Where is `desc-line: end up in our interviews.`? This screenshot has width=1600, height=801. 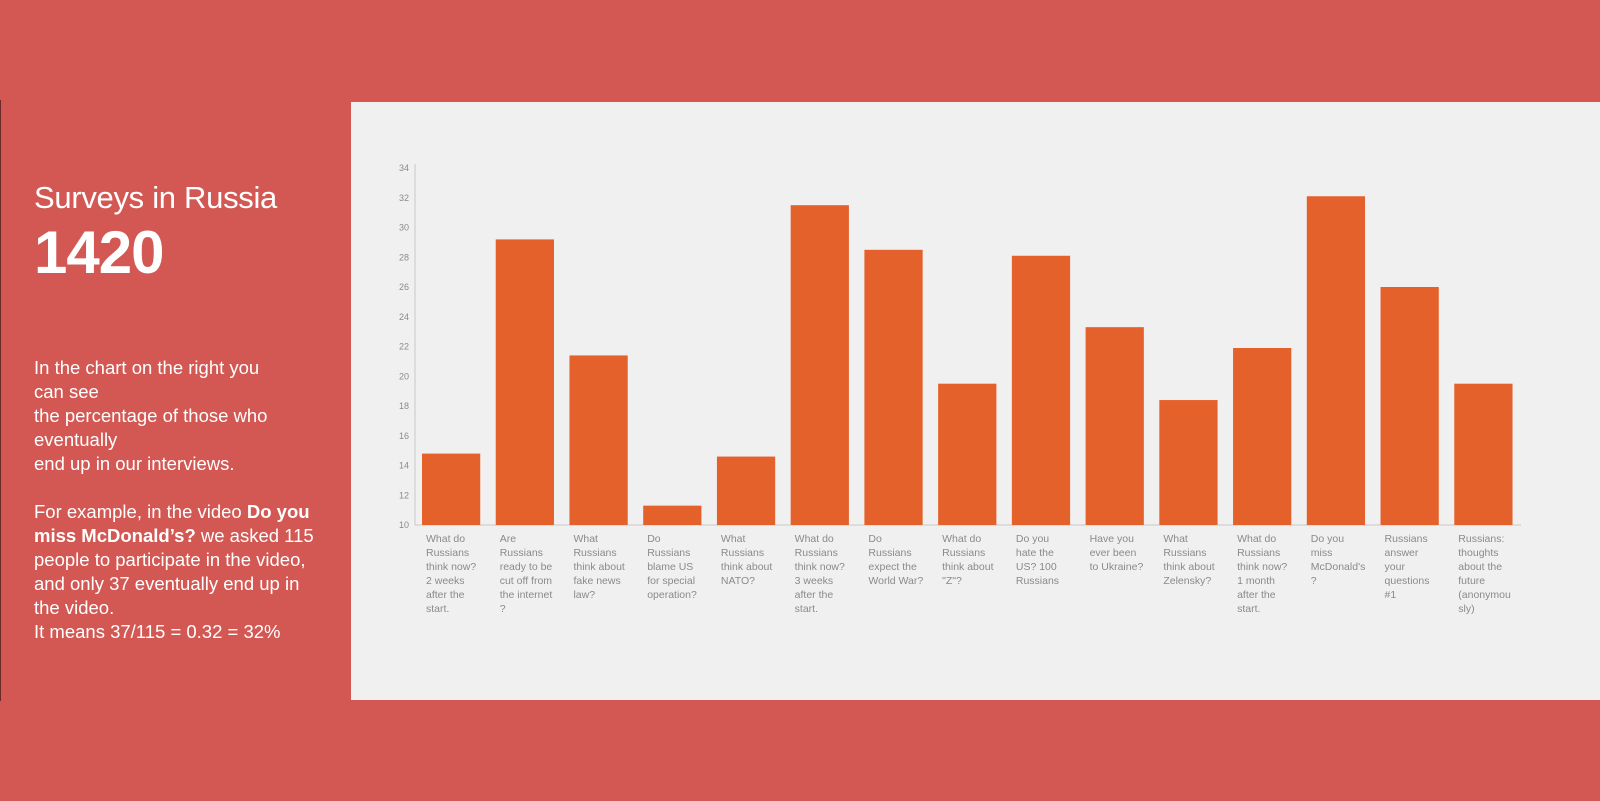
desc-line: end up in our interviews. is located at coordinates (134, 463).